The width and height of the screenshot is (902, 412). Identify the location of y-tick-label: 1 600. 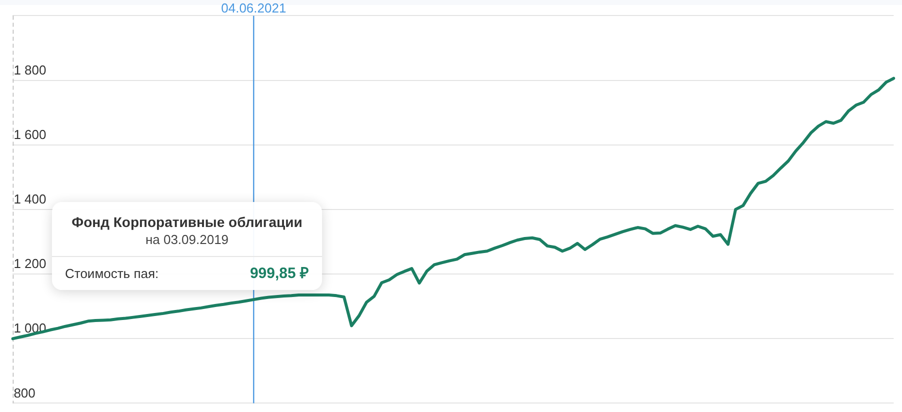
(30, 134).